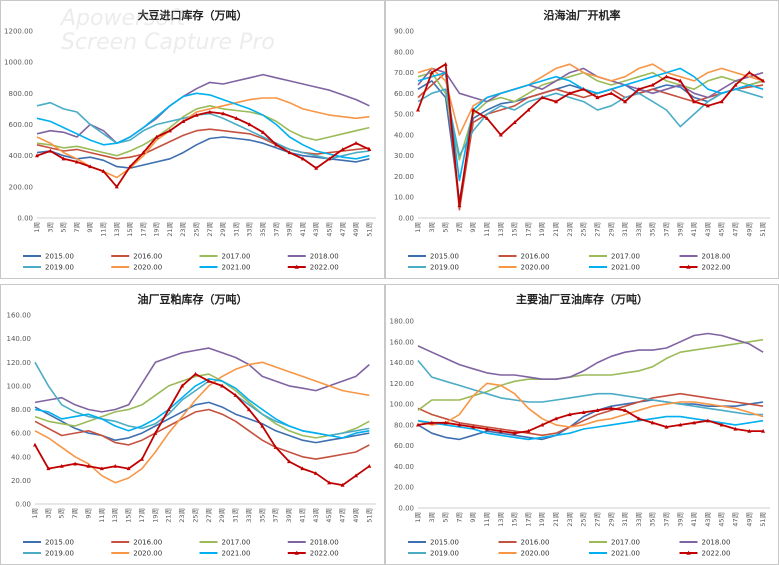 This screenshot has width=779, height=565. Describe the element at coordinates (402, 384) in the screenshot. I see `y-tick-label: 120.00` at that location.